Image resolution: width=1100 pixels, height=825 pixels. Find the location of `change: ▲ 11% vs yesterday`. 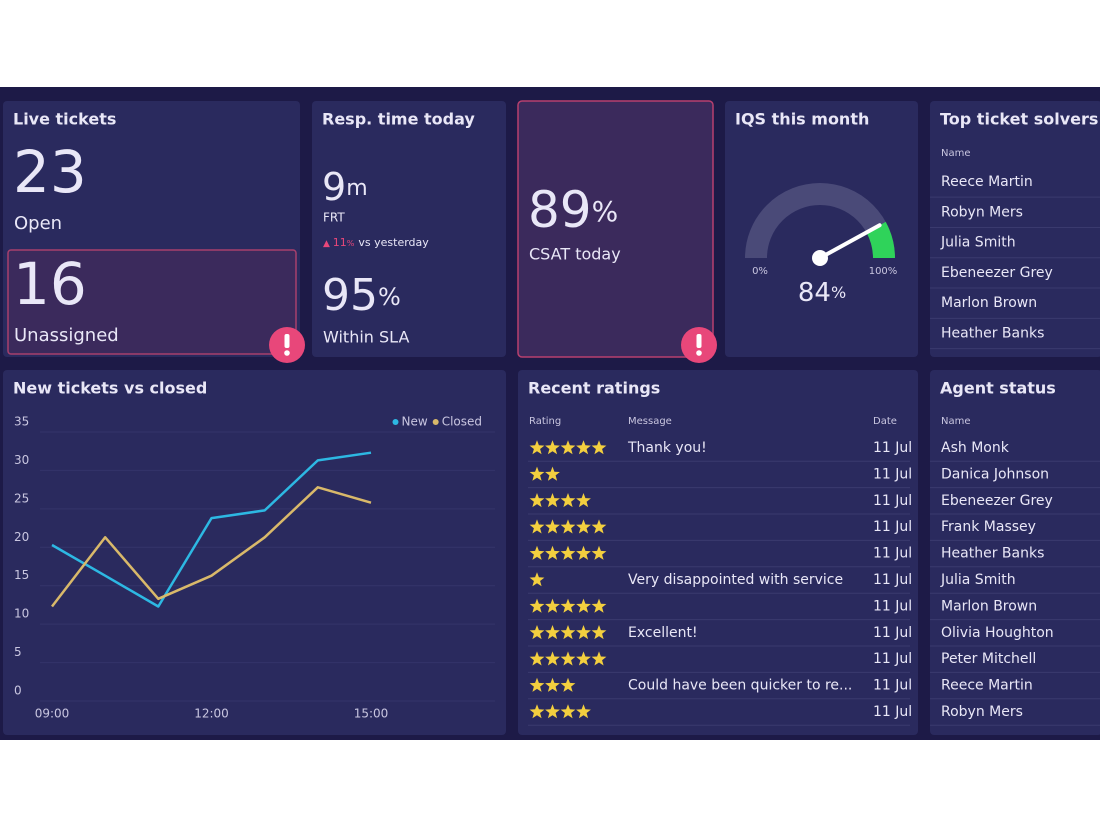

change: ▲ 11% vs yesterday is located at coordinates (376, 242).